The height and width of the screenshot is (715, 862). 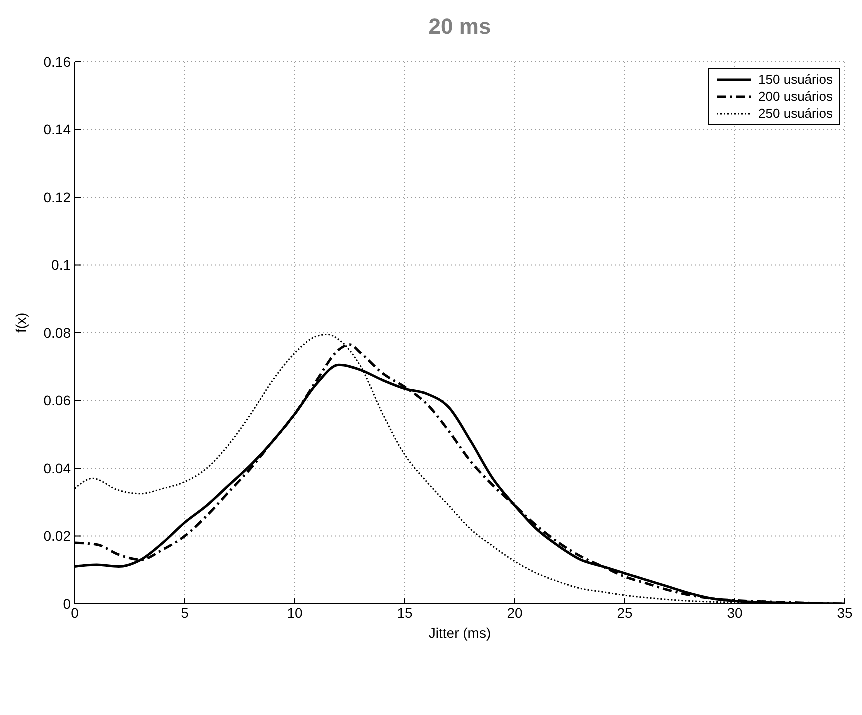 What do you see at coordinates (185, 612) in the screenshot?
I see `x-tick-label: 5` at bounding box center [185, 612].